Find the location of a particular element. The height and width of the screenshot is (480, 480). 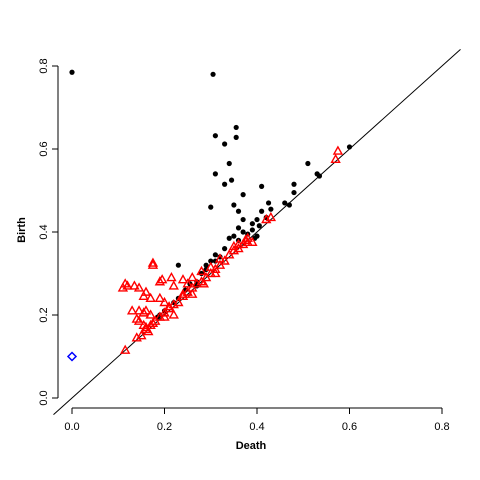

x-tick-label: 0.4 is located at coordinates (256, 427).